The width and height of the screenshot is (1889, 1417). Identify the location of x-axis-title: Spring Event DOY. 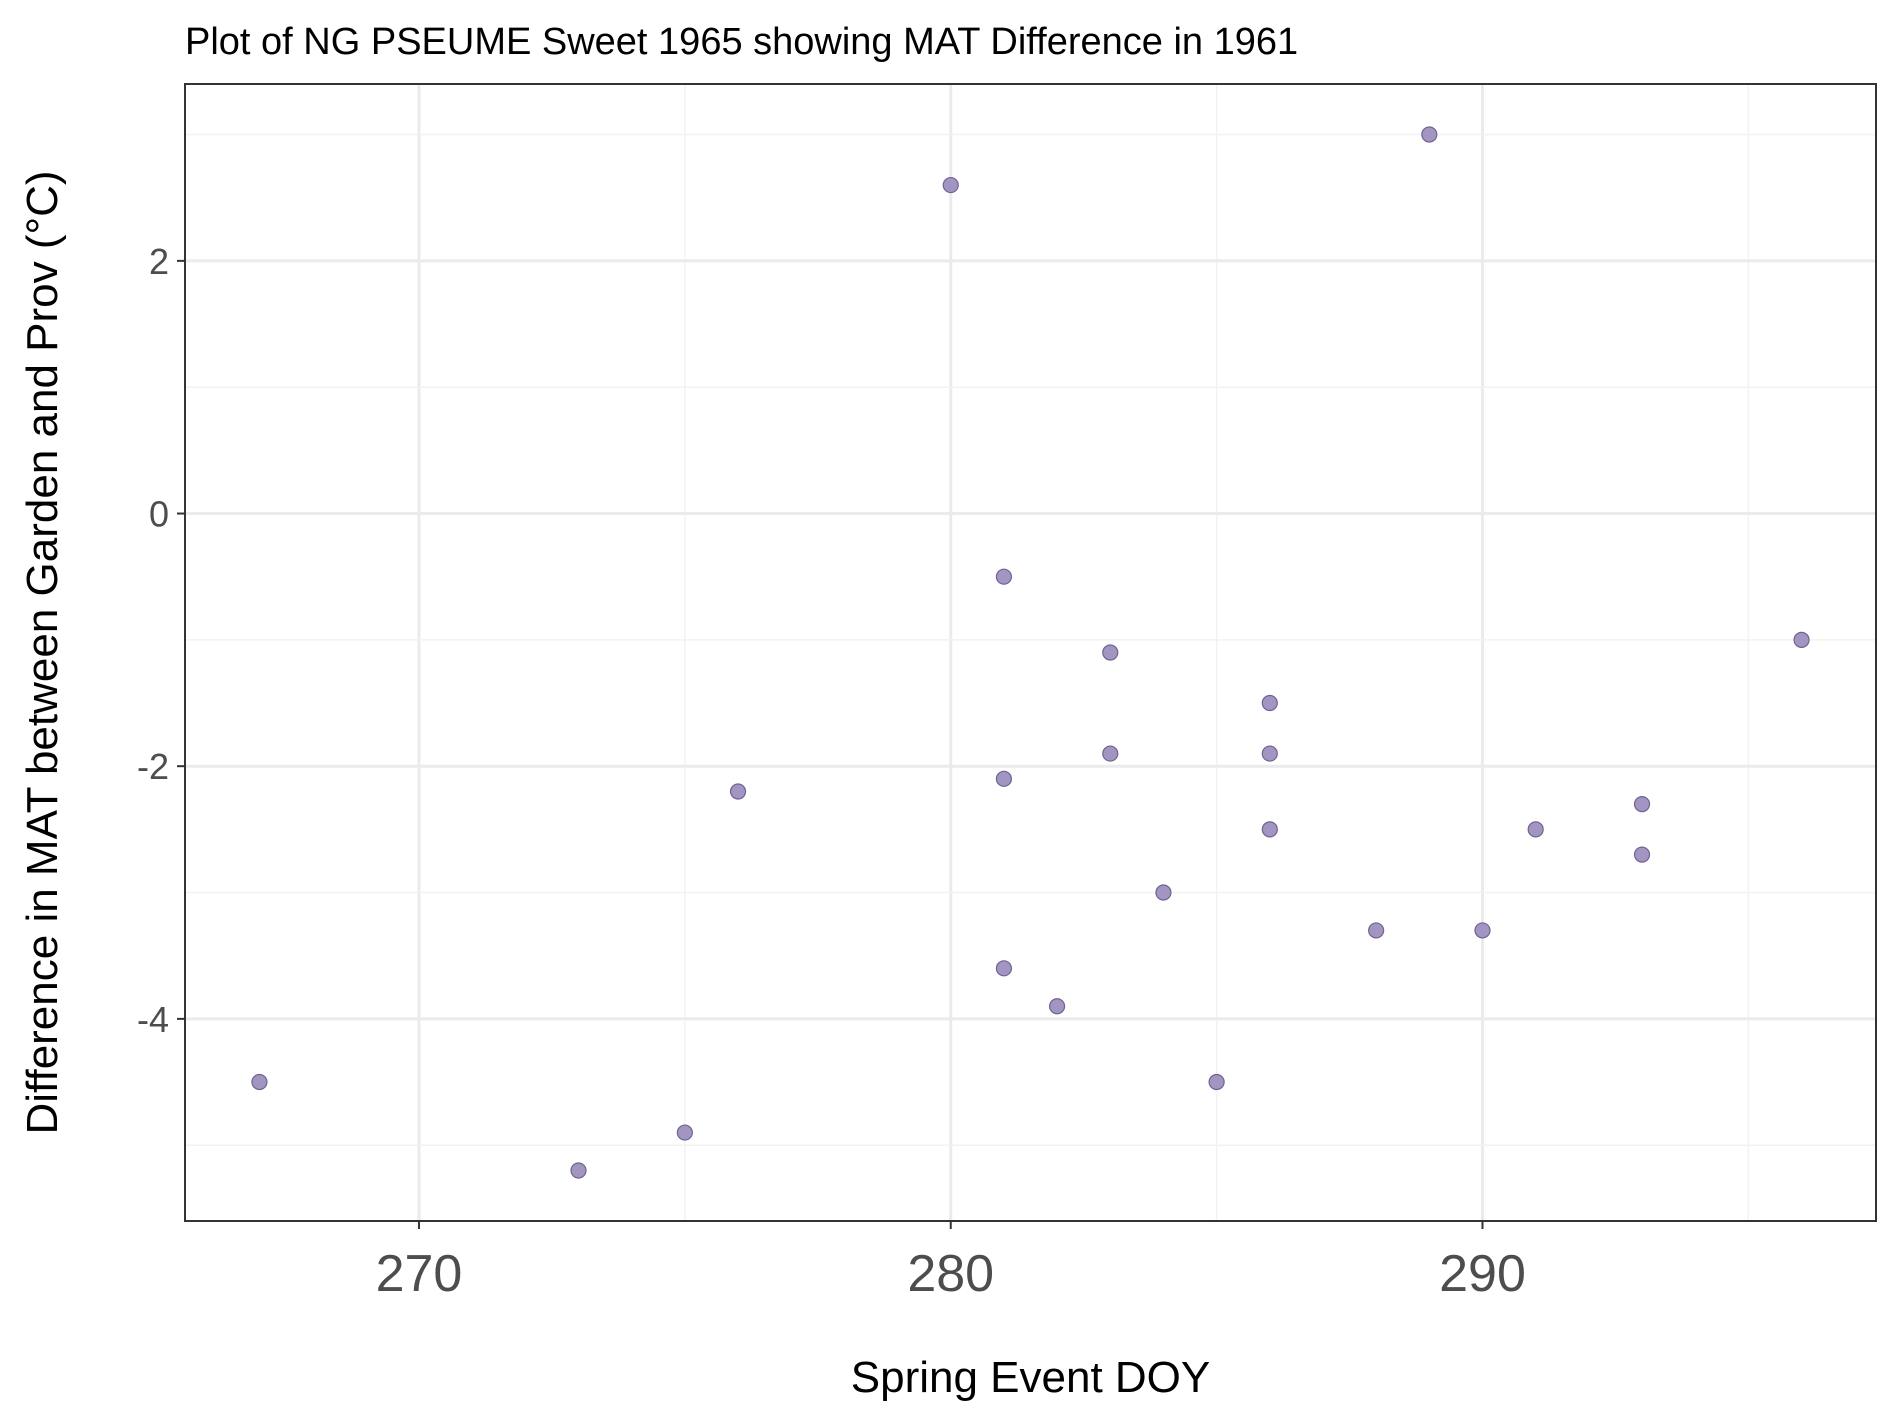
(1031, 1377).